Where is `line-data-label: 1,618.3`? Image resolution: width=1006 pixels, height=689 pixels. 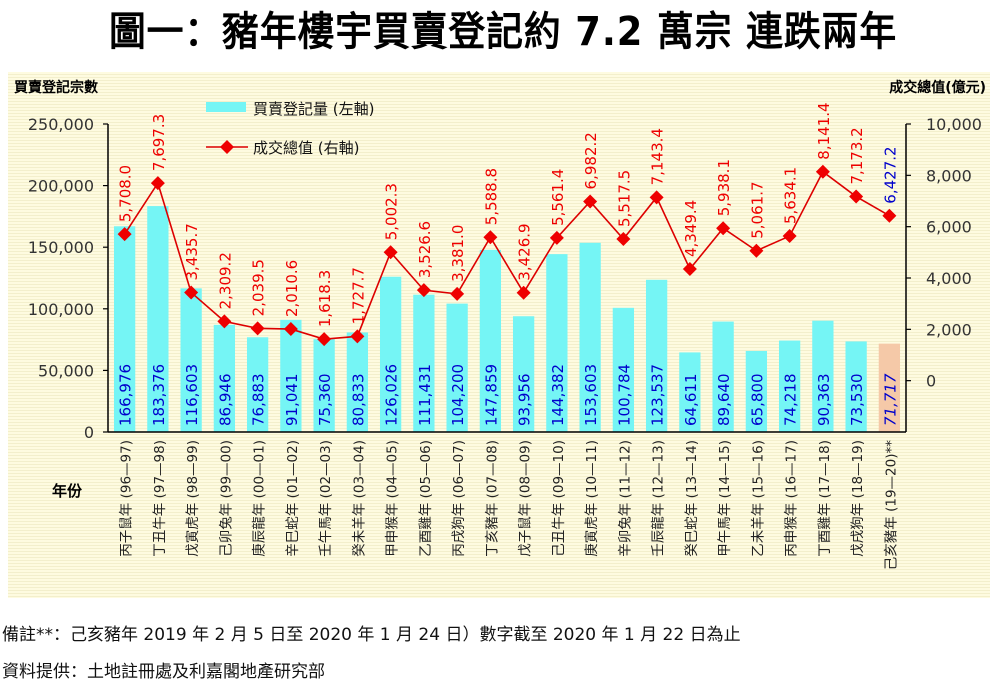 line-data-label: 1,618.3 is located at coordinates (325, 298).